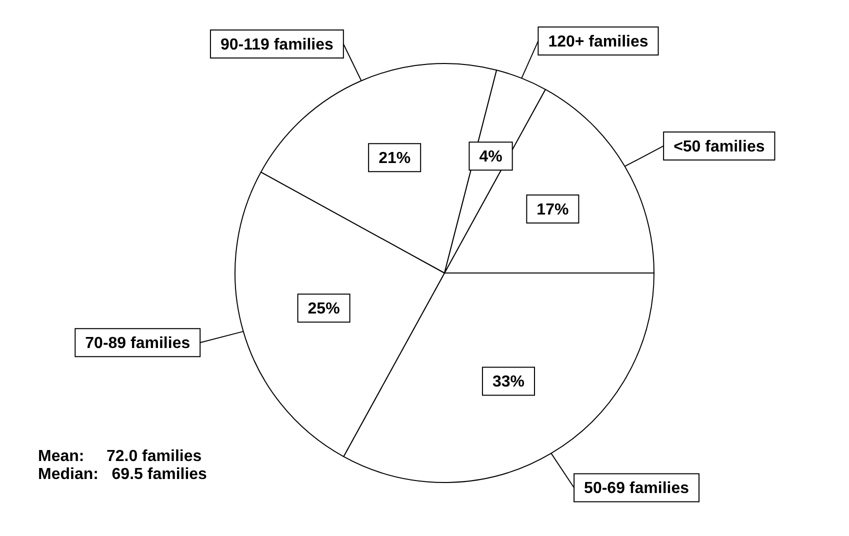 The width and height of the screenshot is (849, 536). Describe the element at coordinates (637, 489) in the screenshot. I see `slice-label: 50-69 families` at that location.